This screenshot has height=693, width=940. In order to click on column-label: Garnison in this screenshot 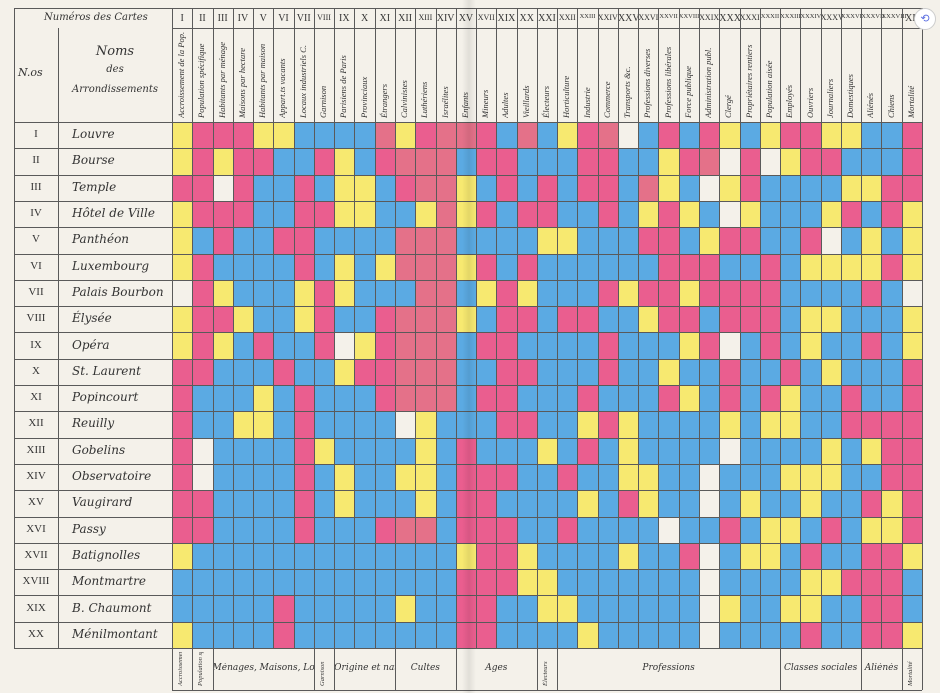, I will do `click(323, 101)`.